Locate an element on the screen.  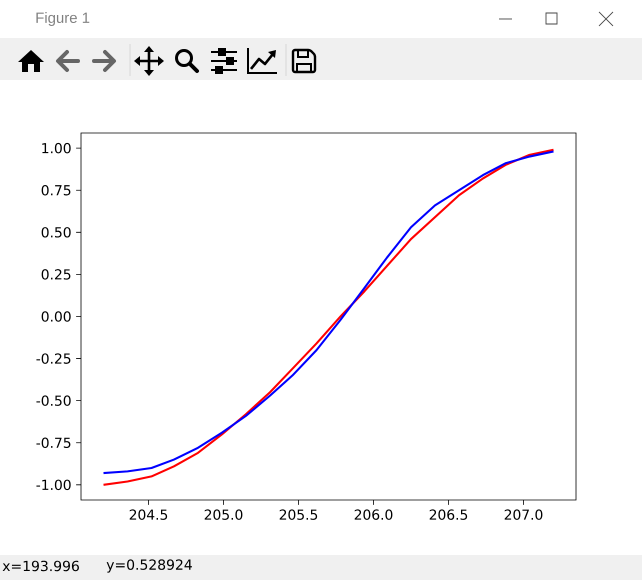
y-tick-label: -0.75 is located at coordinates (53, 443).